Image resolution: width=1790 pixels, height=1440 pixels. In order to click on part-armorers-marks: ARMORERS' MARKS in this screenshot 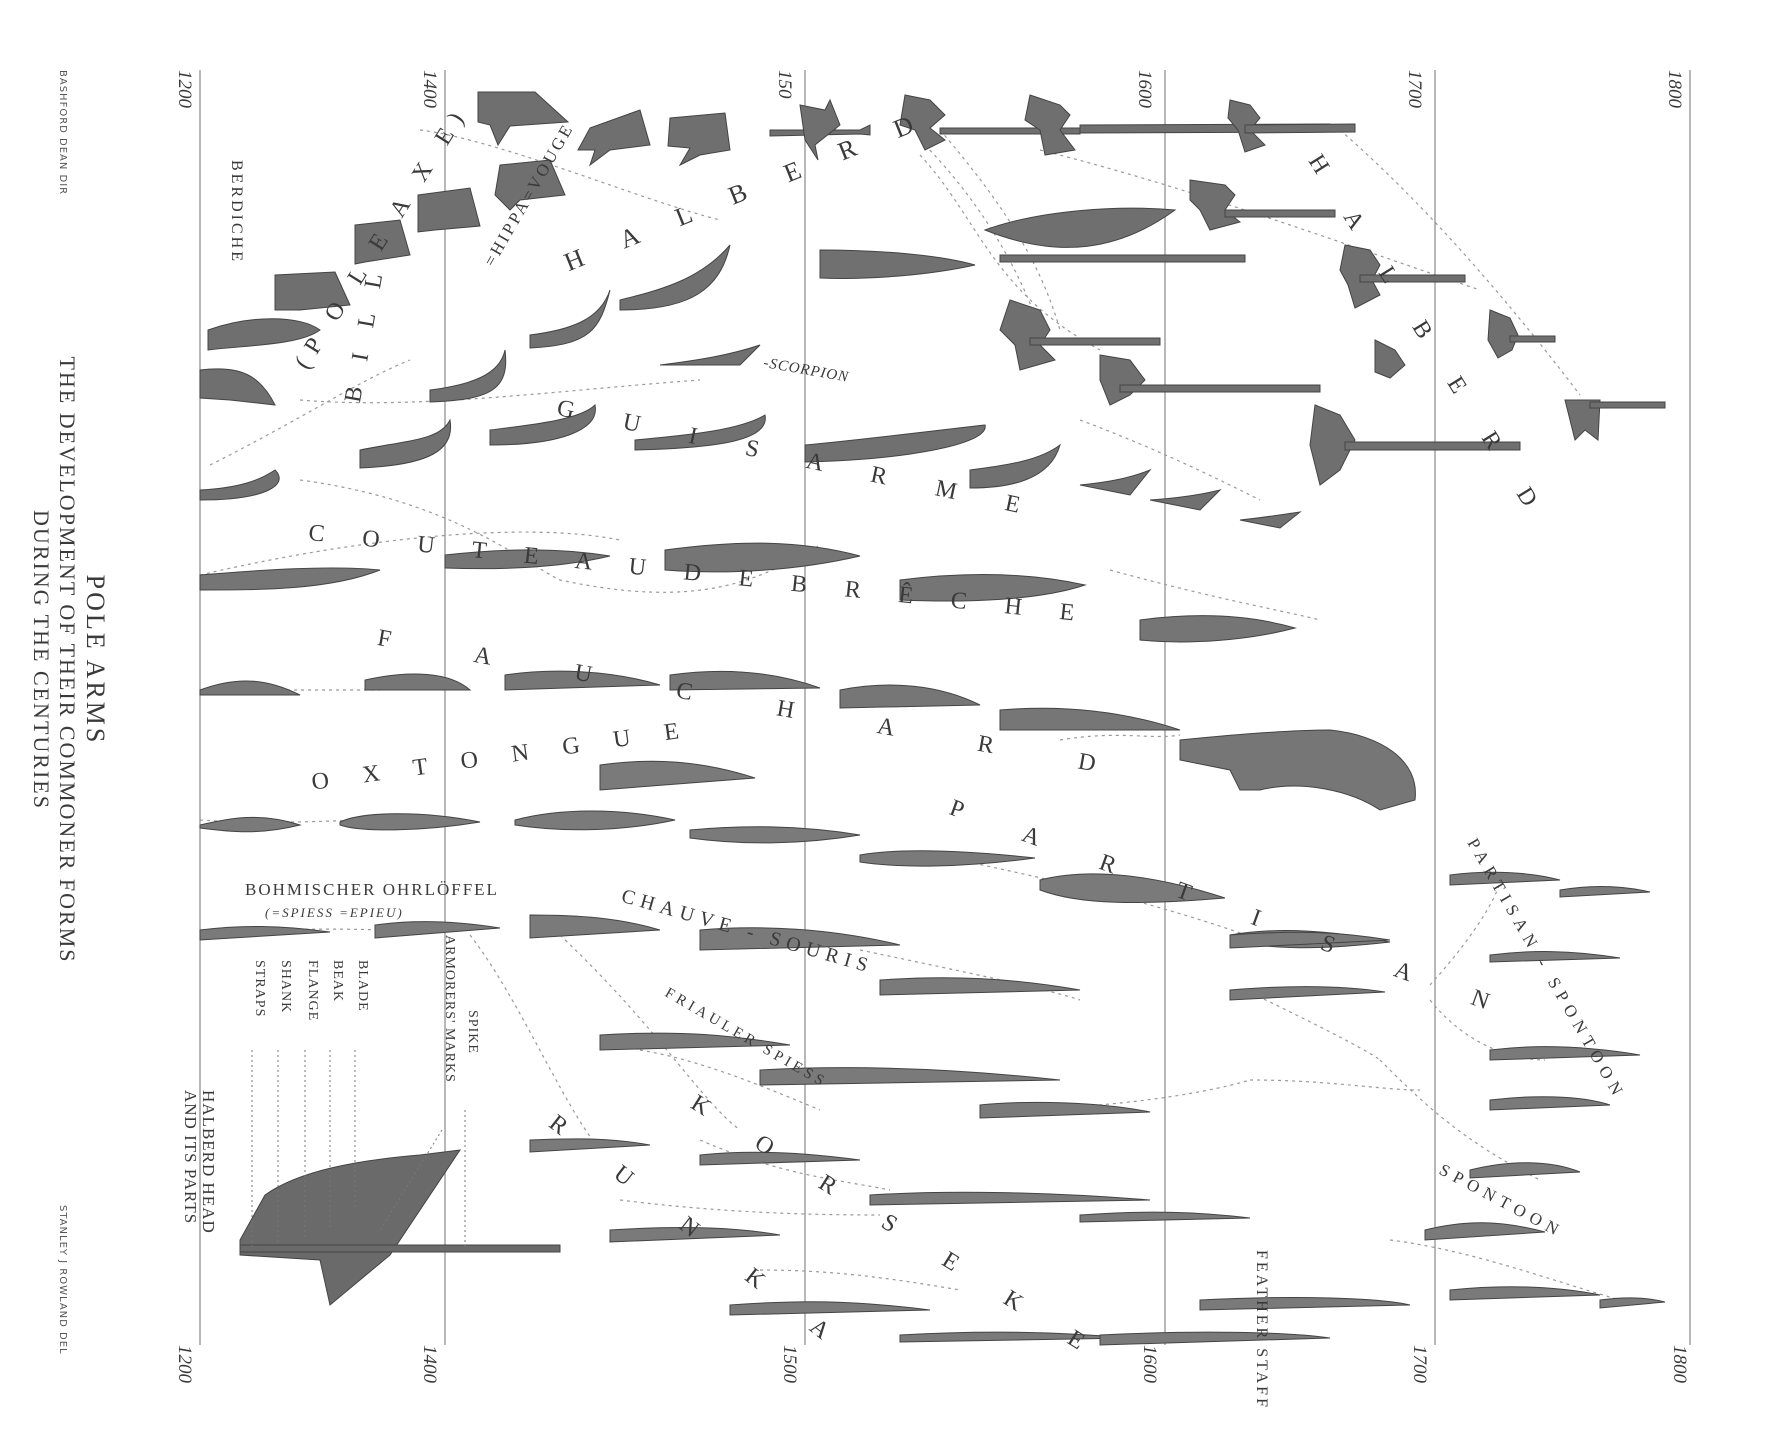, I will do `click(449, 1009)`.